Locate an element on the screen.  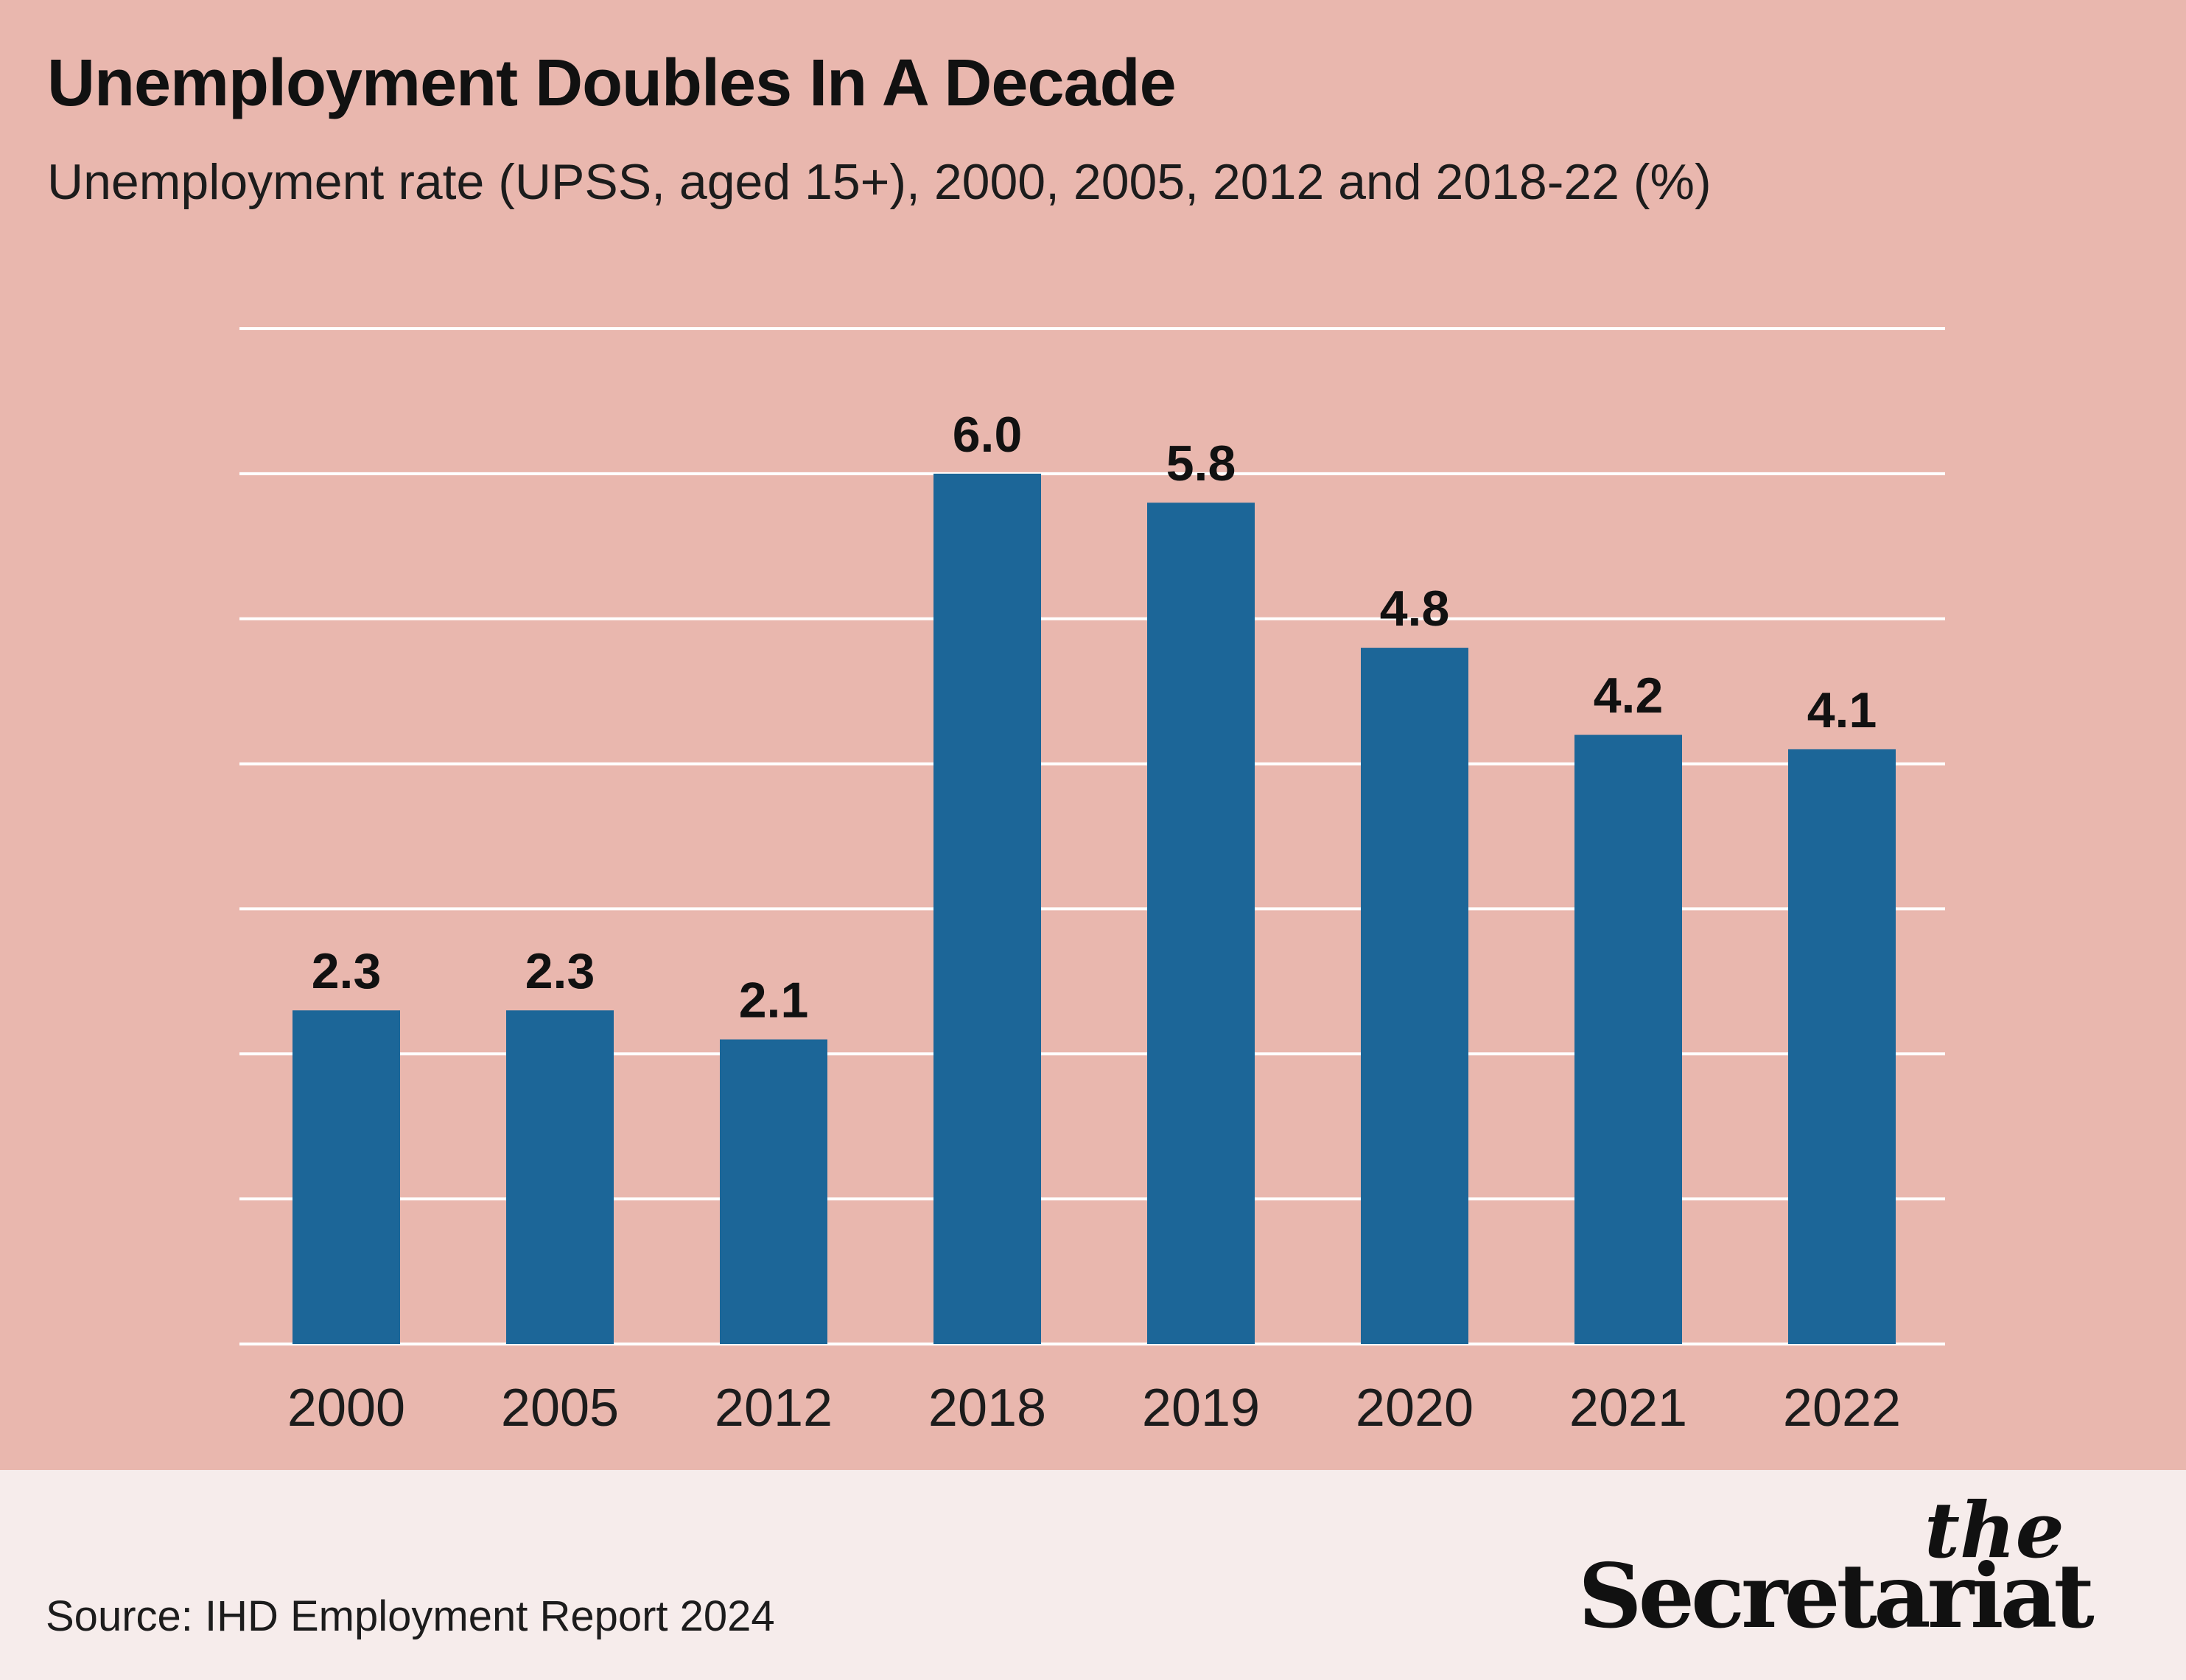
bar-2020 is located at coordinates (1414, 996).